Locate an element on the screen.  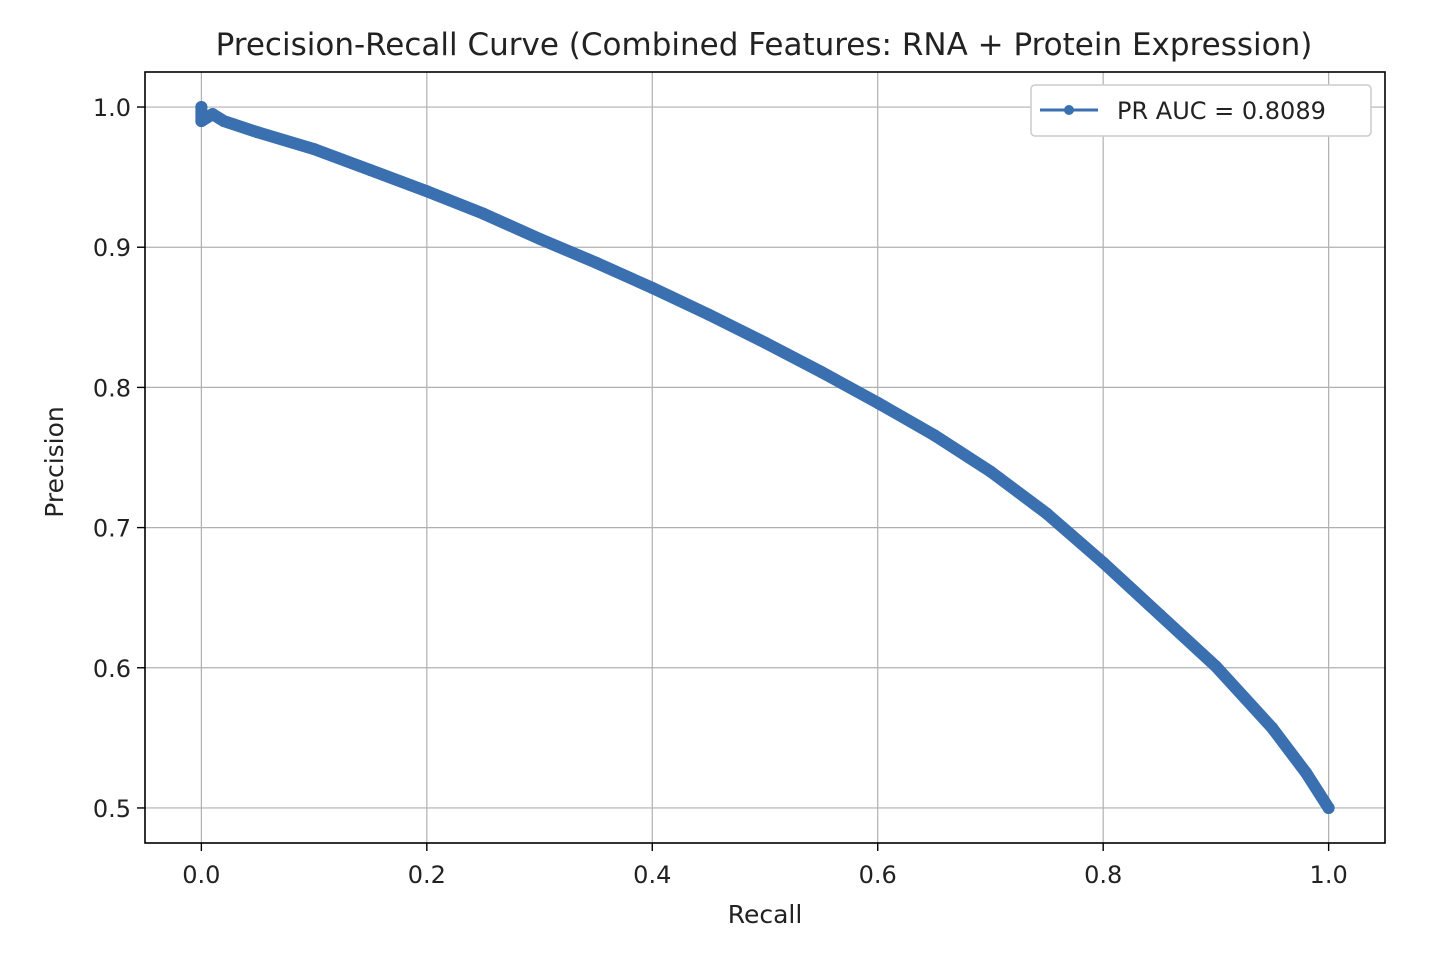
x-tick-label: 0.0 is located at coordinates (201, 875).